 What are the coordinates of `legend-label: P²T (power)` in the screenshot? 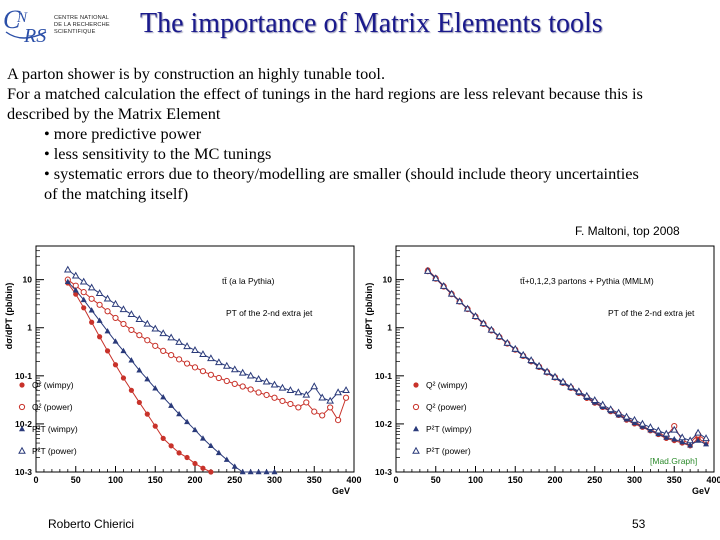 It's located at (448, 451).